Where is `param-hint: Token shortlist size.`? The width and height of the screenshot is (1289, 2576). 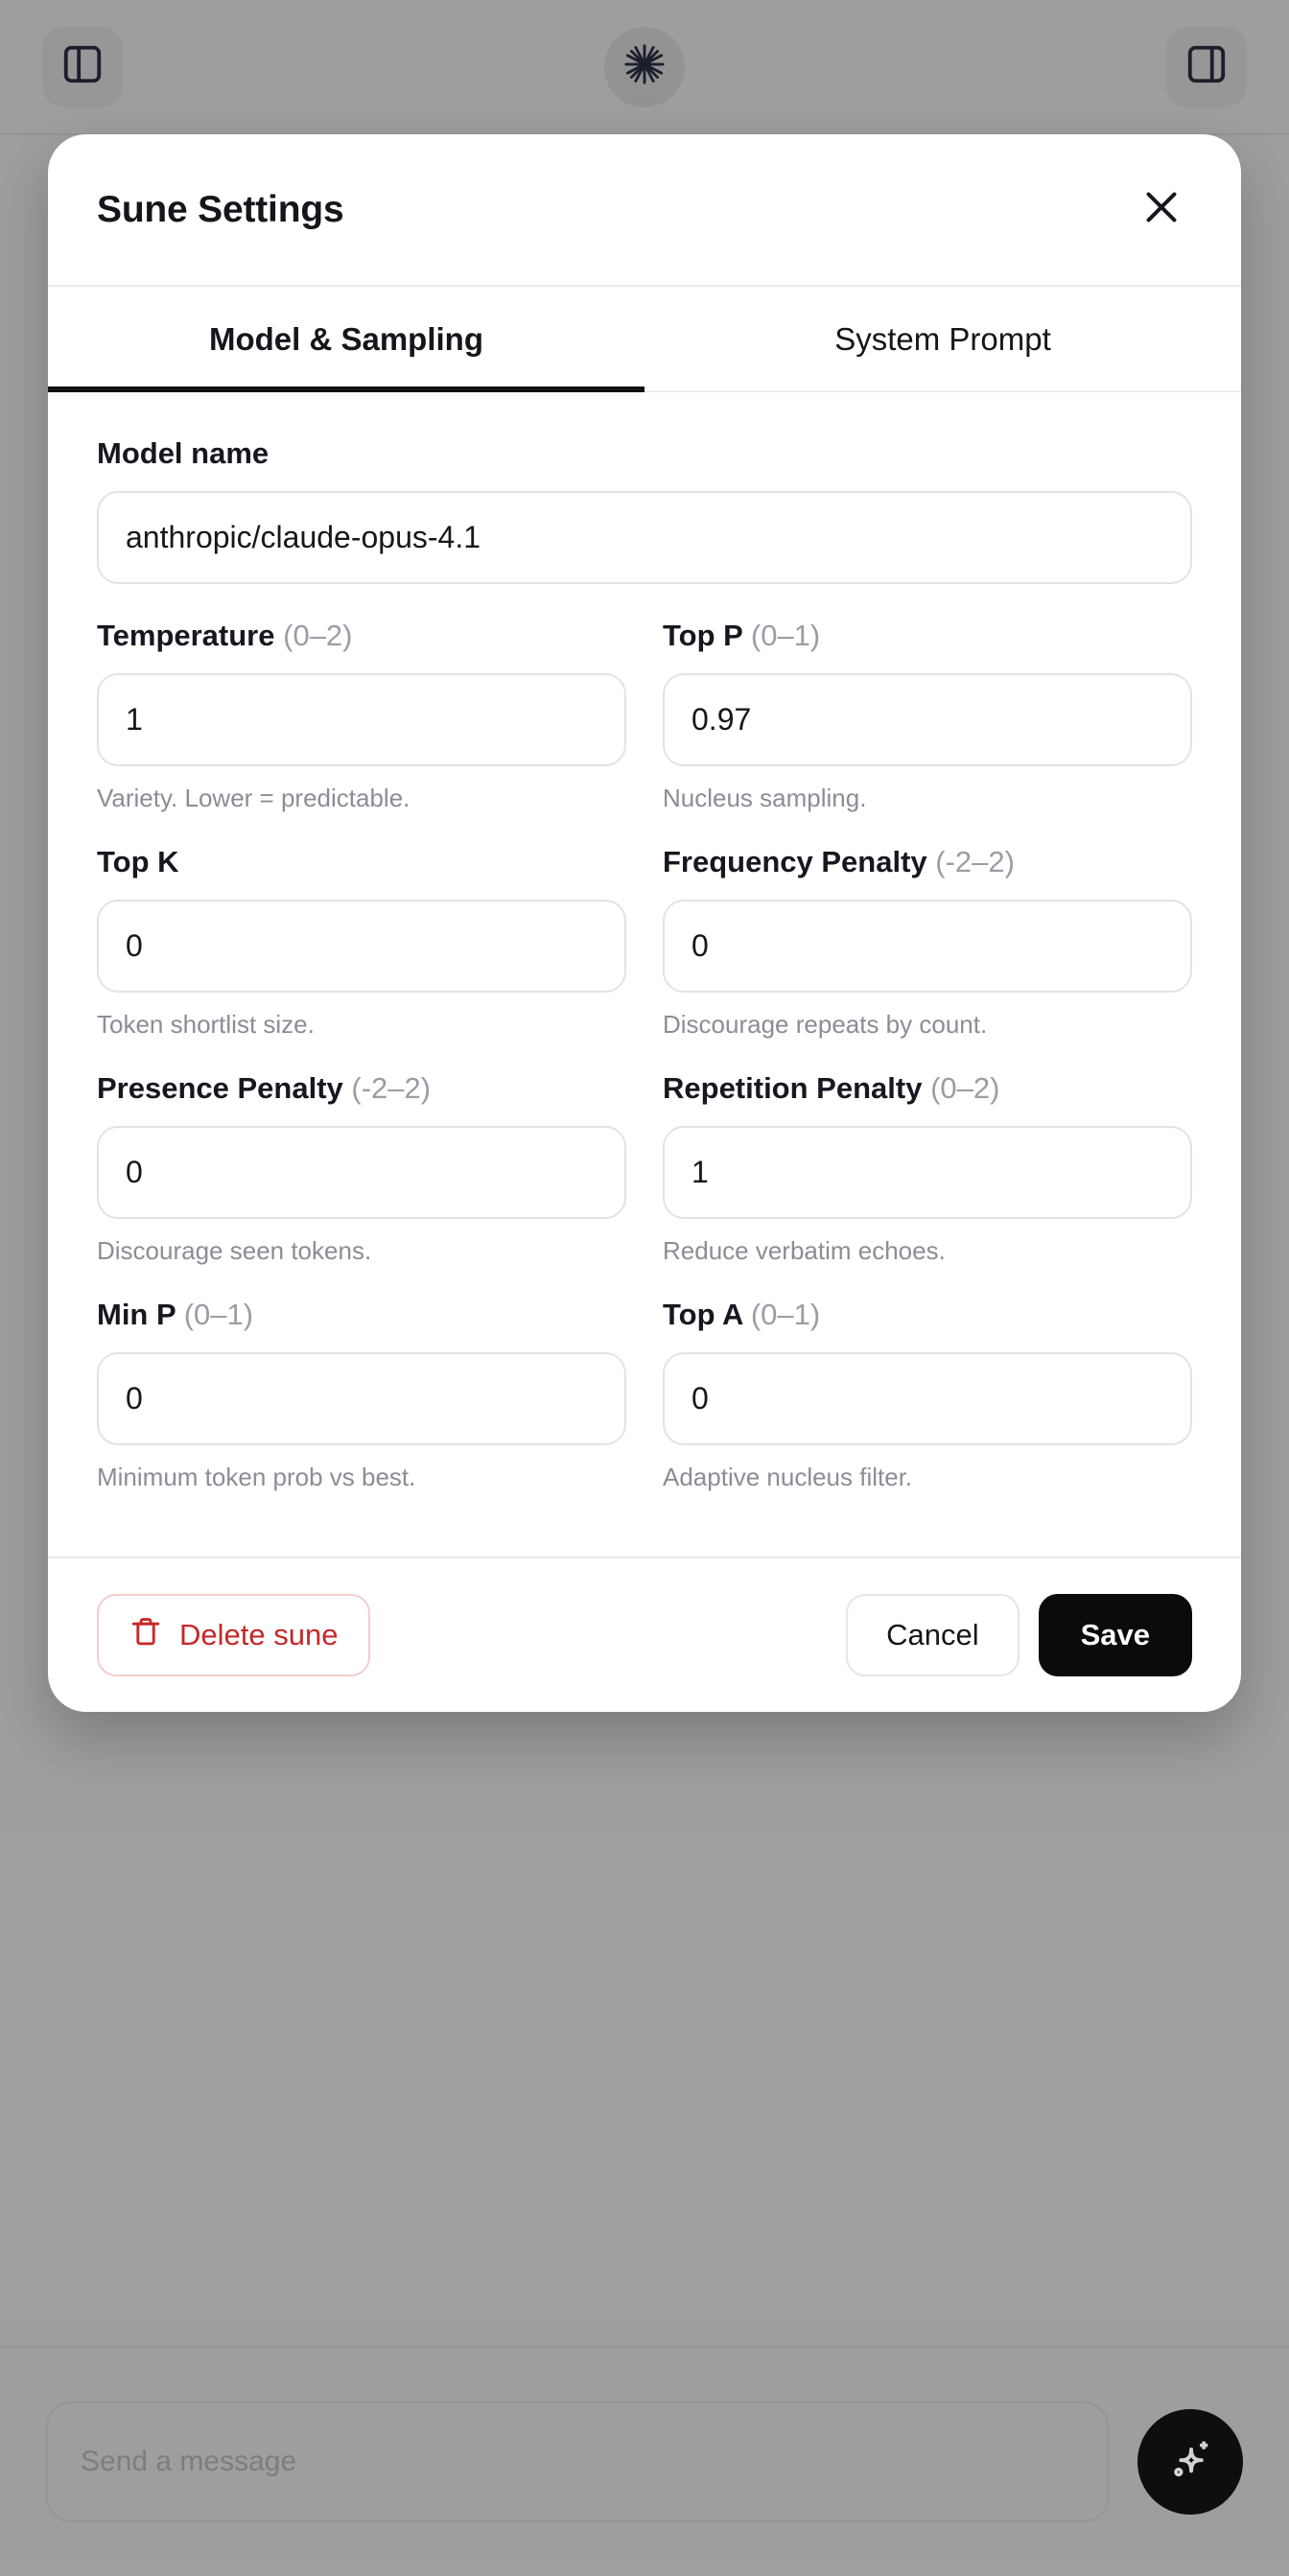 param-hint: Token shortlist size. is located at coordinates (206, 1024).